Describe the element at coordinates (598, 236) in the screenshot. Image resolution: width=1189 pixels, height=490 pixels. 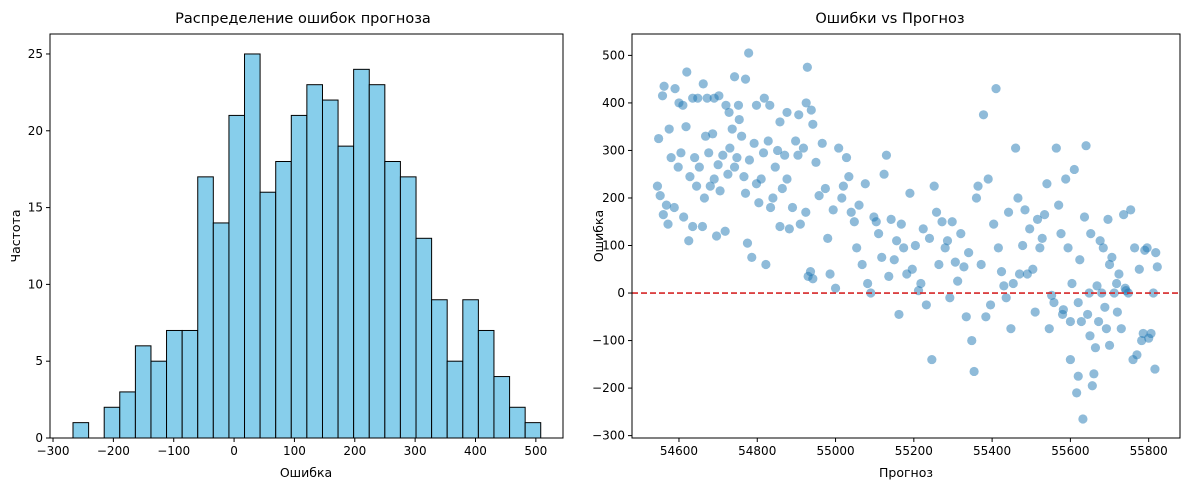
I see `scatter-y-label: Ошибка` at that location.